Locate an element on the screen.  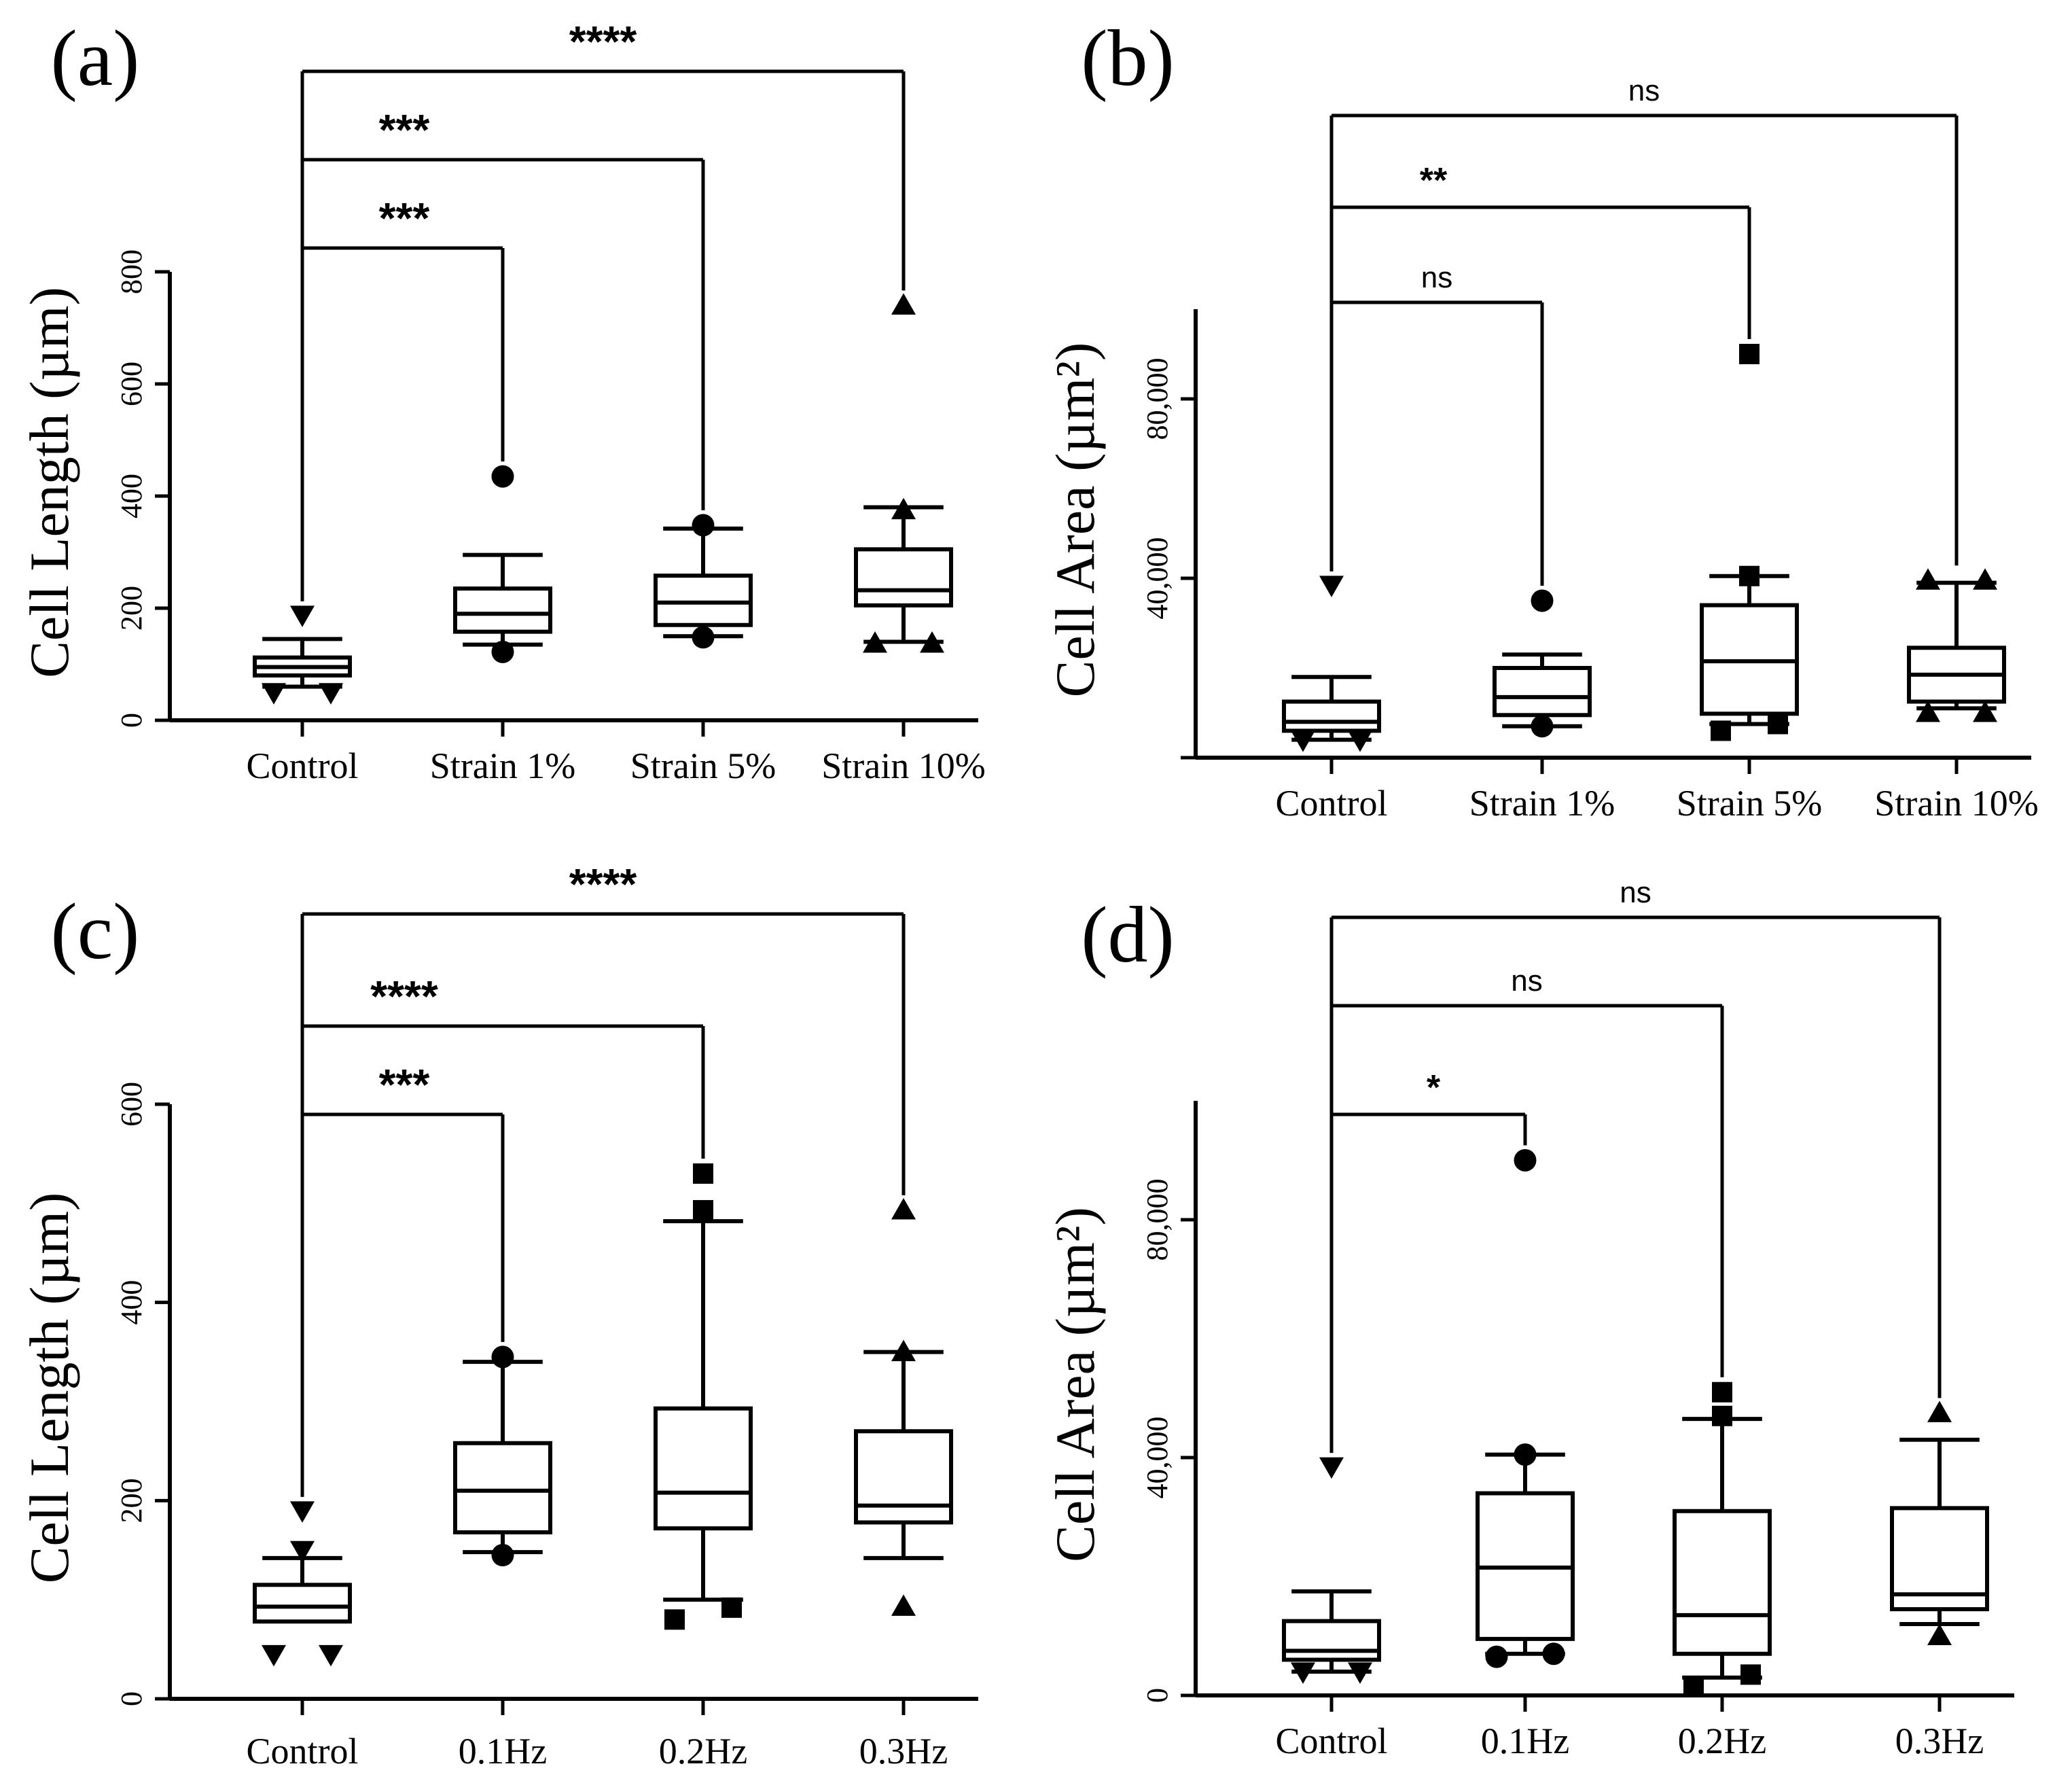
x-category-label: Strain 1% is located at coordinates (502, 765).